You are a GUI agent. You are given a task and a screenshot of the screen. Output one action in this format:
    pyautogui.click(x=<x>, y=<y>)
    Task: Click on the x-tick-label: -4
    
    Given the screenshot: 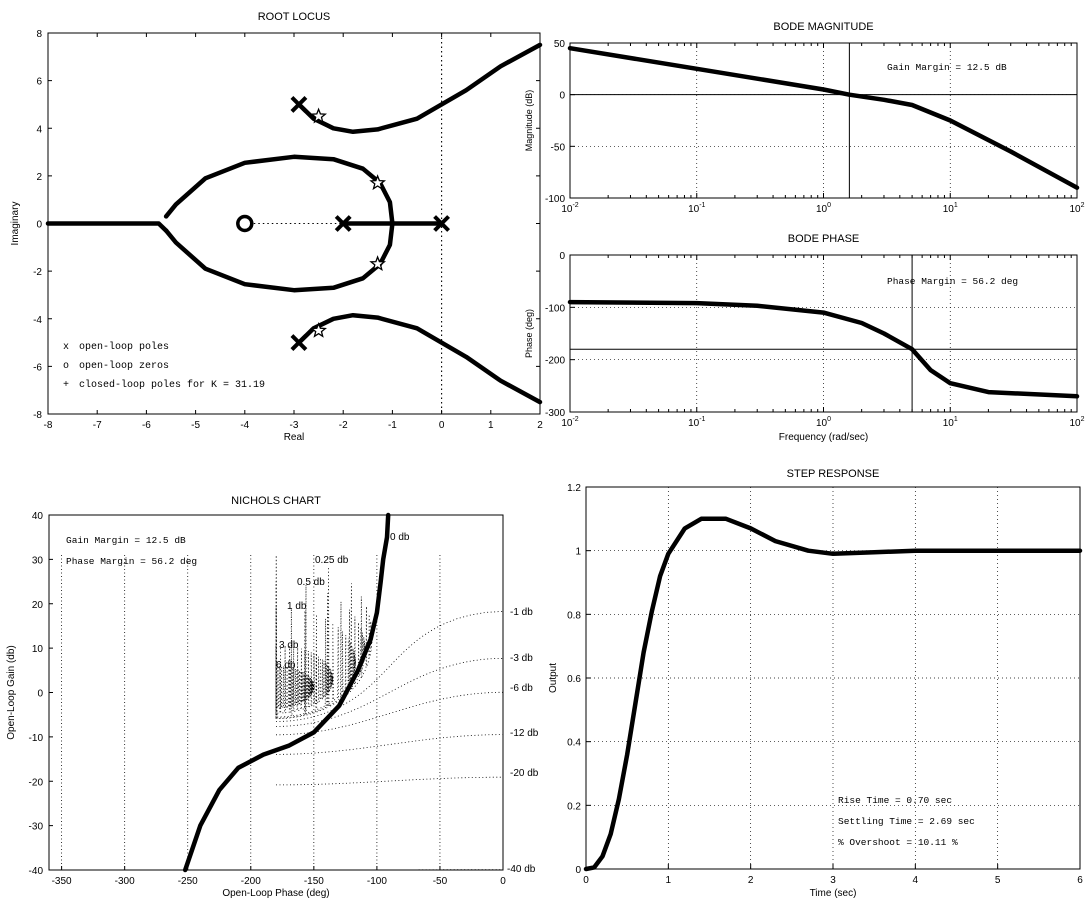 What is the action you would take?
    pyautogui.click(x=244, y=425)
    